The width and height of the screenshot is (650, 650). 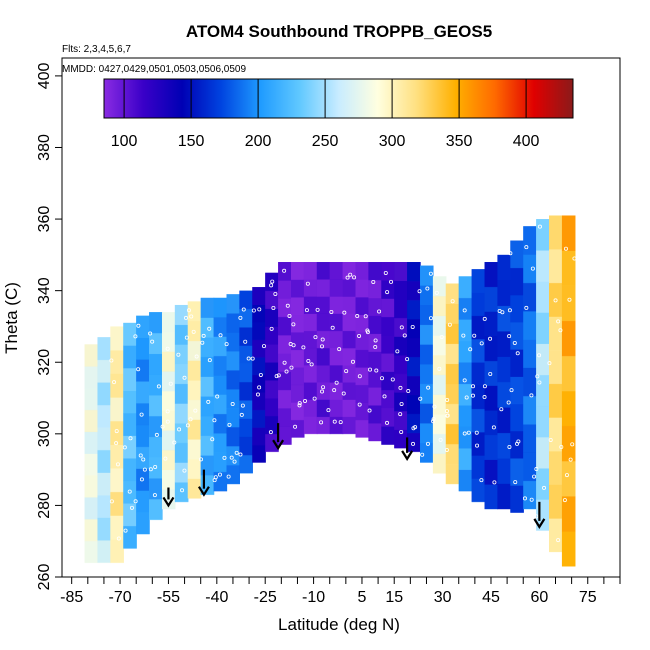 I want to click on colorbar-tick-label: 400, so click(x=526, y=141).